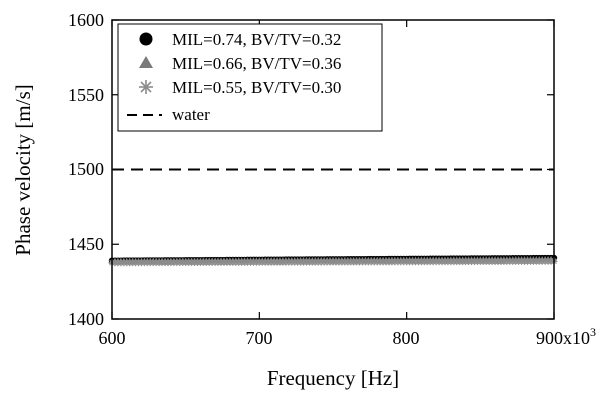 Image resolution: width=604 pixels, height=394 pixels. What do you see at coordinates (146, 62) in the screenshot?
I see `legend-marker-triangle` at bounding box center [146, 62].